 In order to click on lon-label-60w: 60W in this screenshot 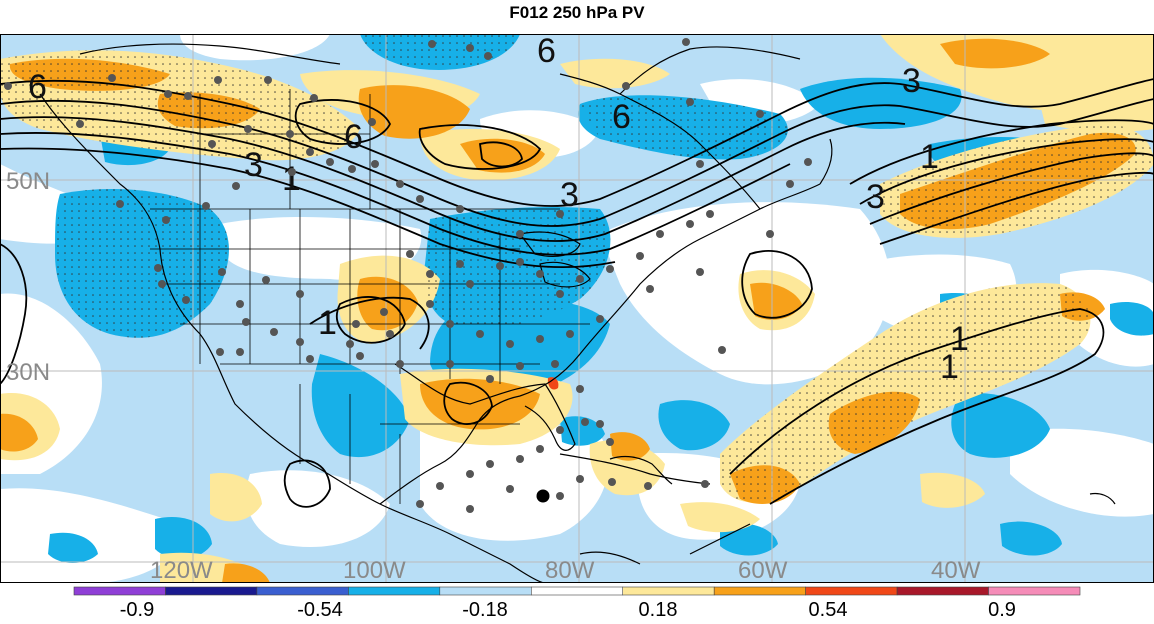, I will do `click(763, 570)`.